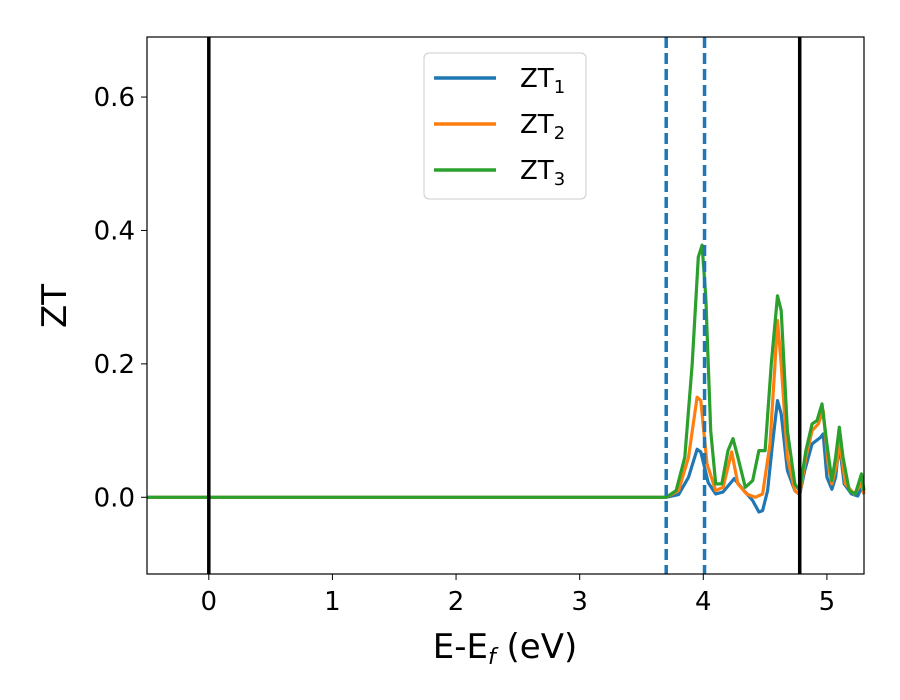  What do you see at coordinates (703, 602) in the screenshot?
I see `x-tick-label: 4` at bounding box center [703, 602].